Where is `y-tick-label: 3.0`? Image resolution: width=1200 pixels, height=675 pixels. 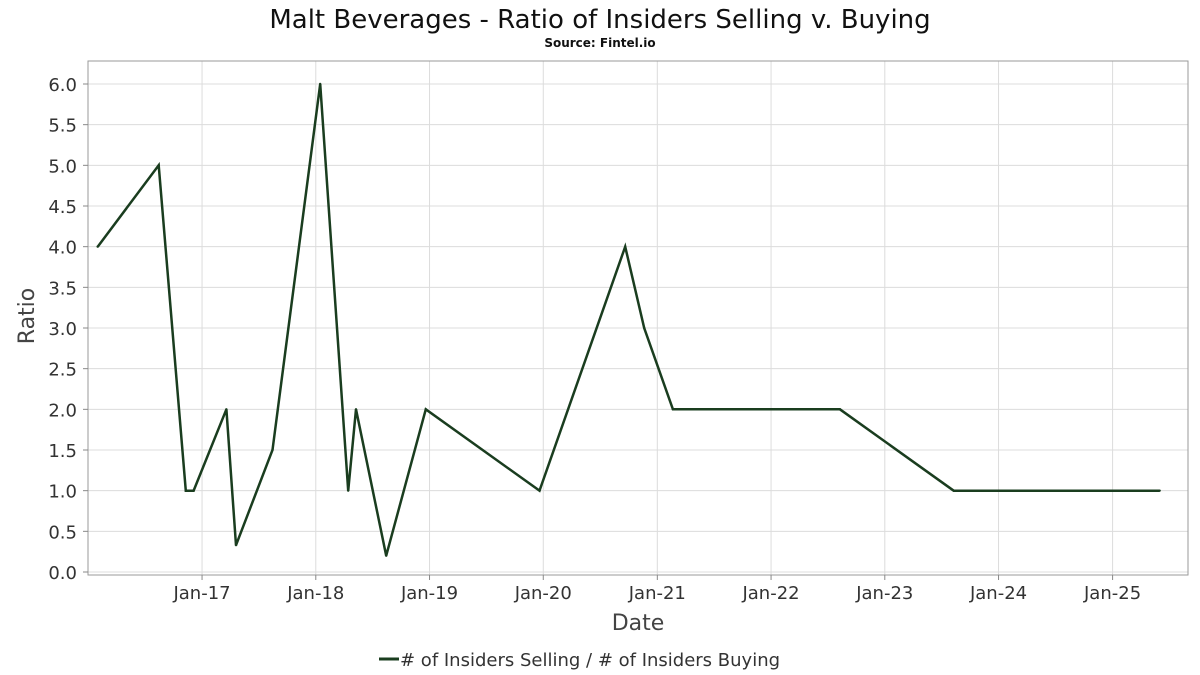 y-tick-label: 3.0 is located at coordinates (62, 329).